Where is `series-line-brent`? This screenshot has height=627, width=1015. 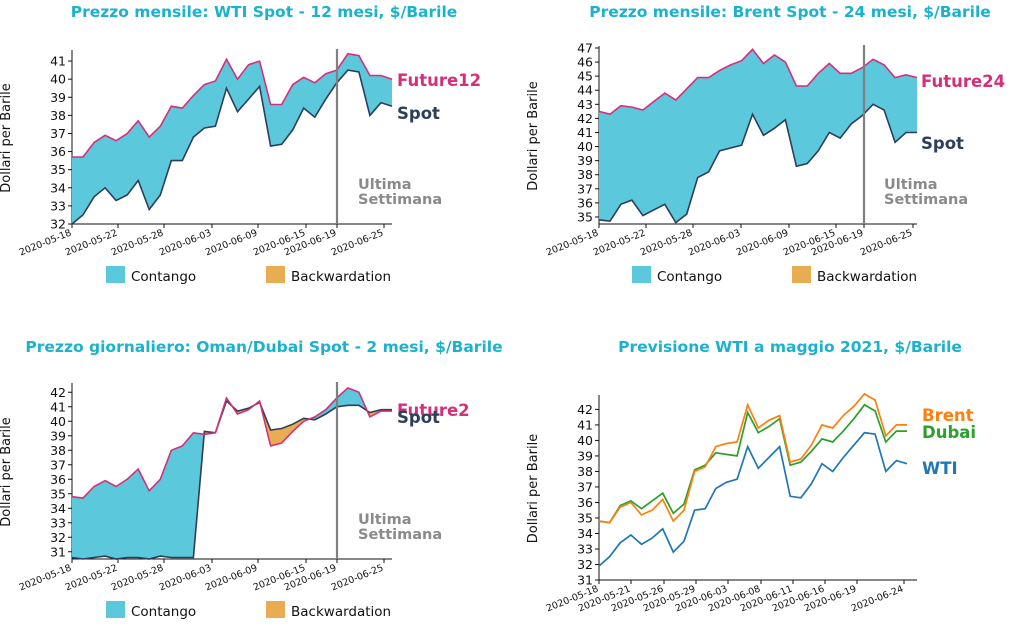
series-line-brent is located at coordinates (752, 458).